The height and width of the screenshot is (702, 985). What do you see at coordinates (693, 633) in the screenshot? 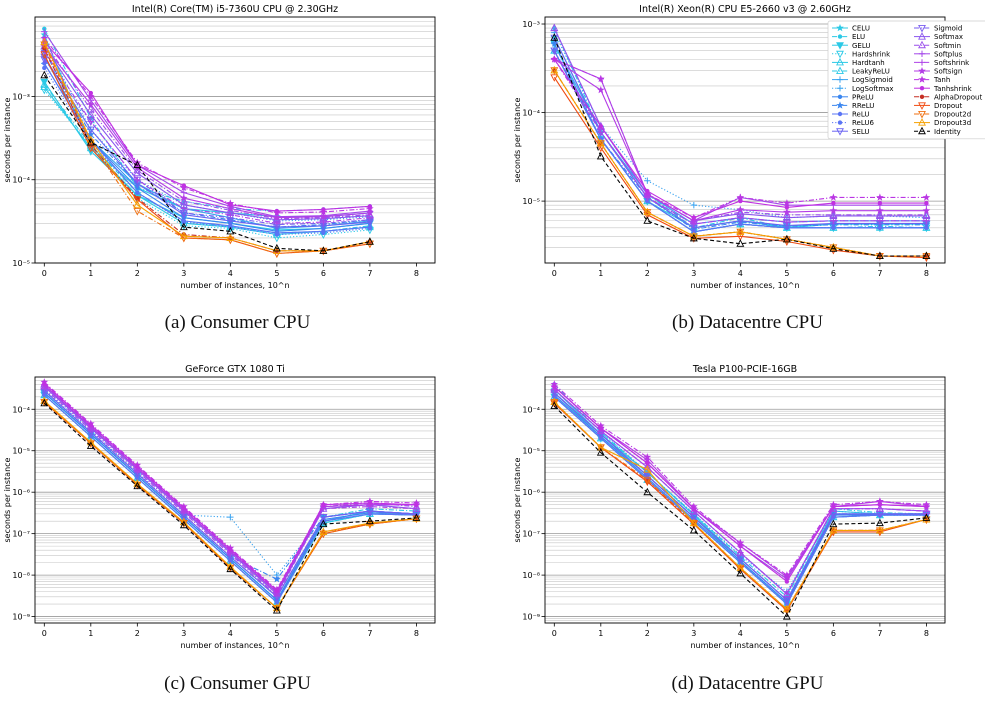
I see `x-tick-label: 3` at bounding box center [693, 633].